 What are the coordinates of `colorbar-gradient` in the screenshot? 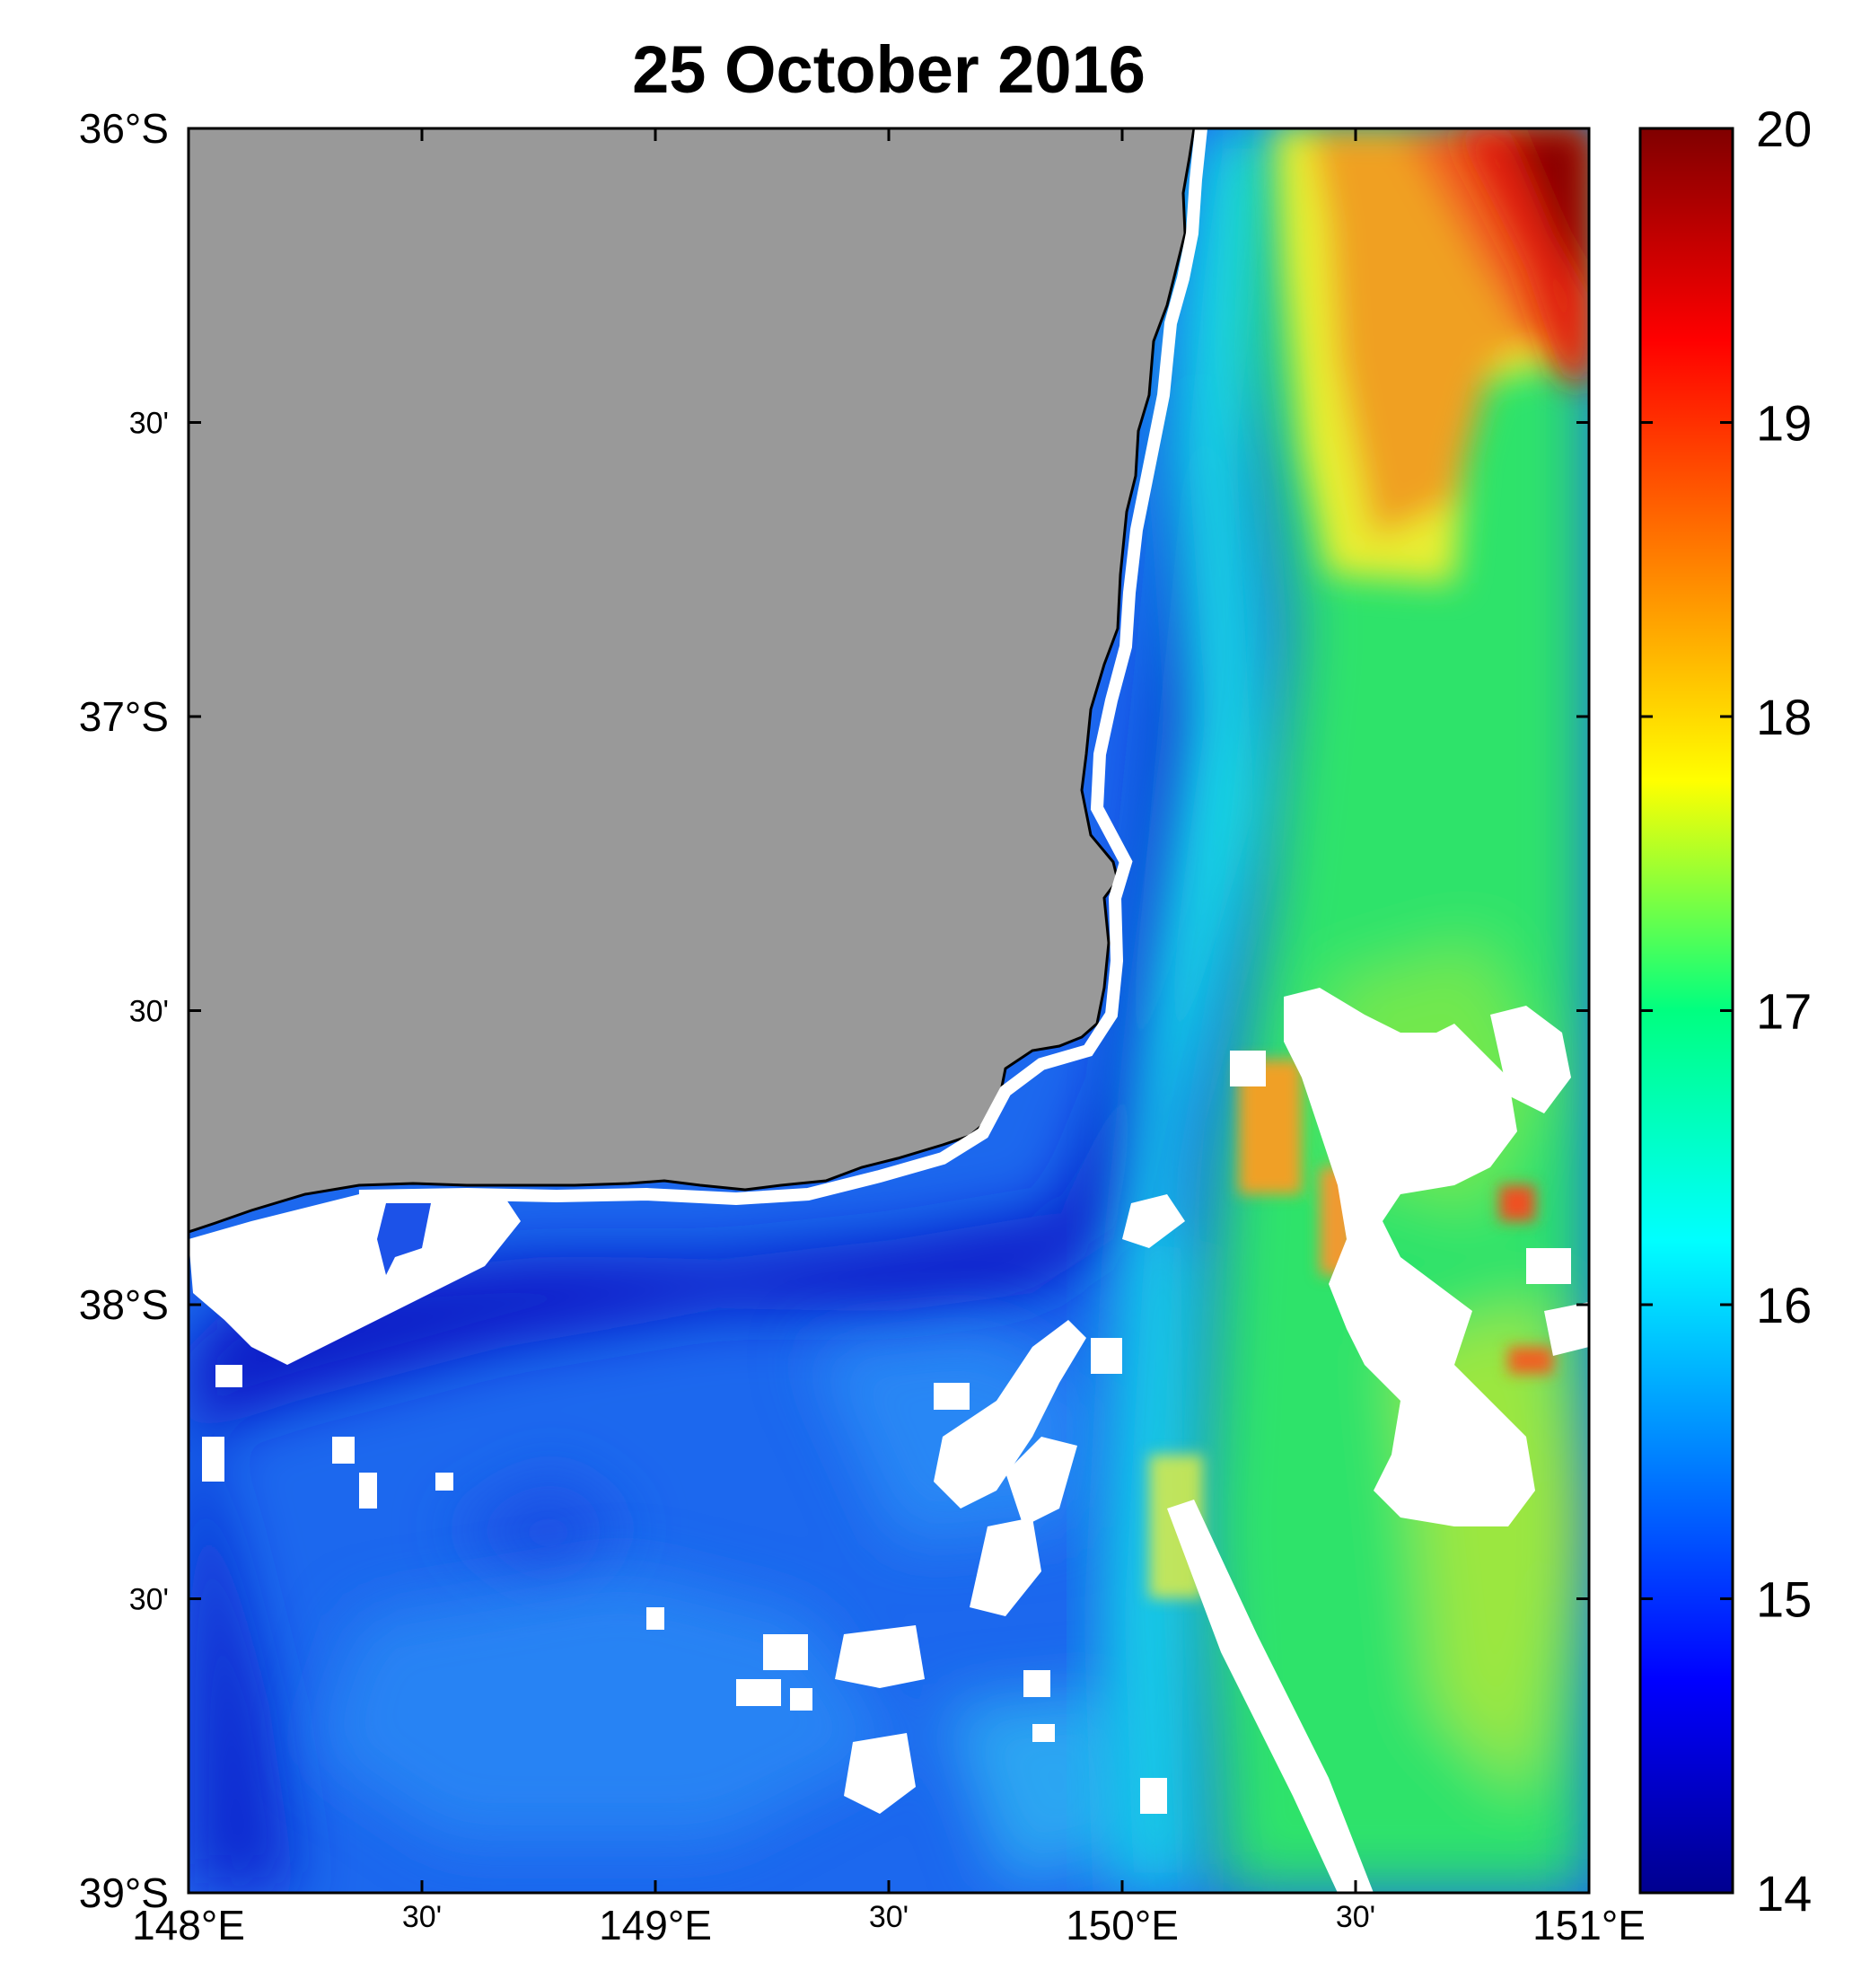 It's located at (1686, 1011).